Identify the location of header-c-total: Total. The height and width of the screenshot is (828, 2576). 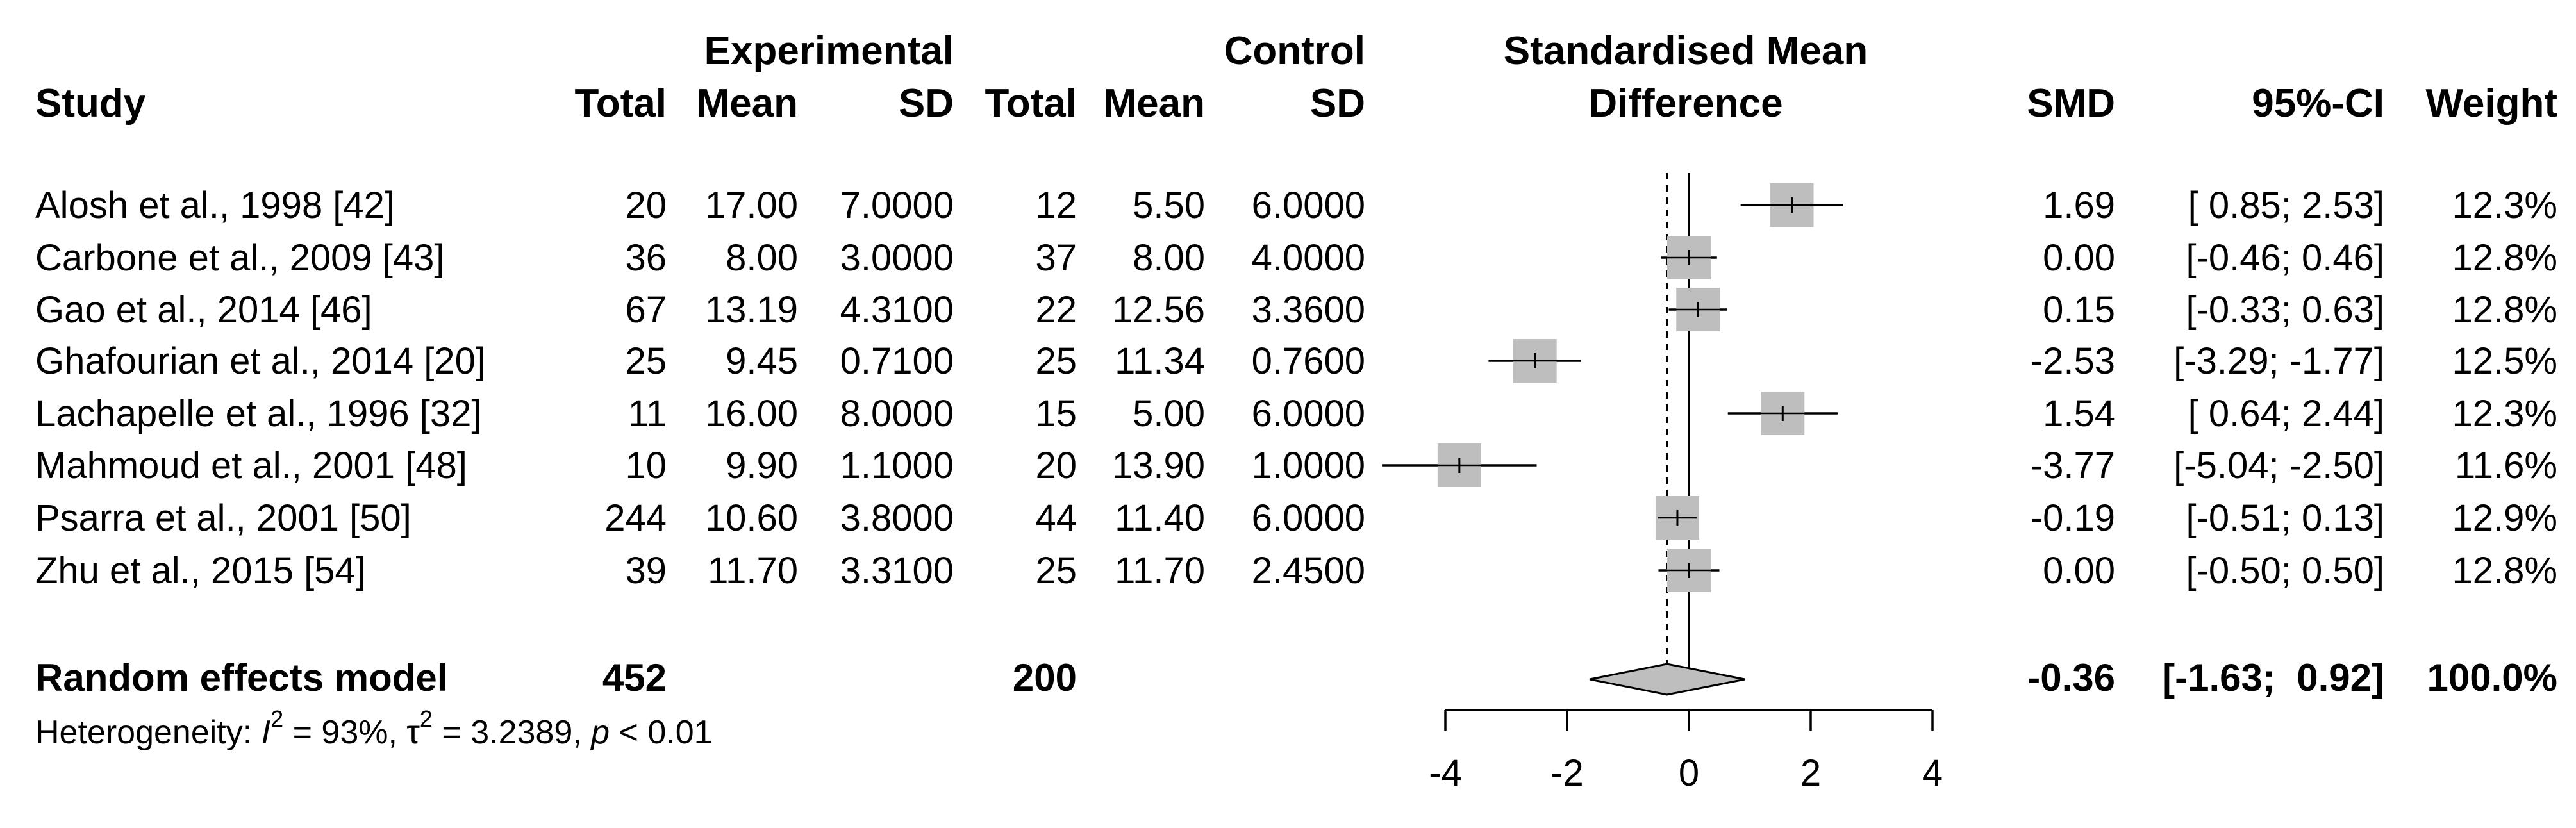
(1031, 103).